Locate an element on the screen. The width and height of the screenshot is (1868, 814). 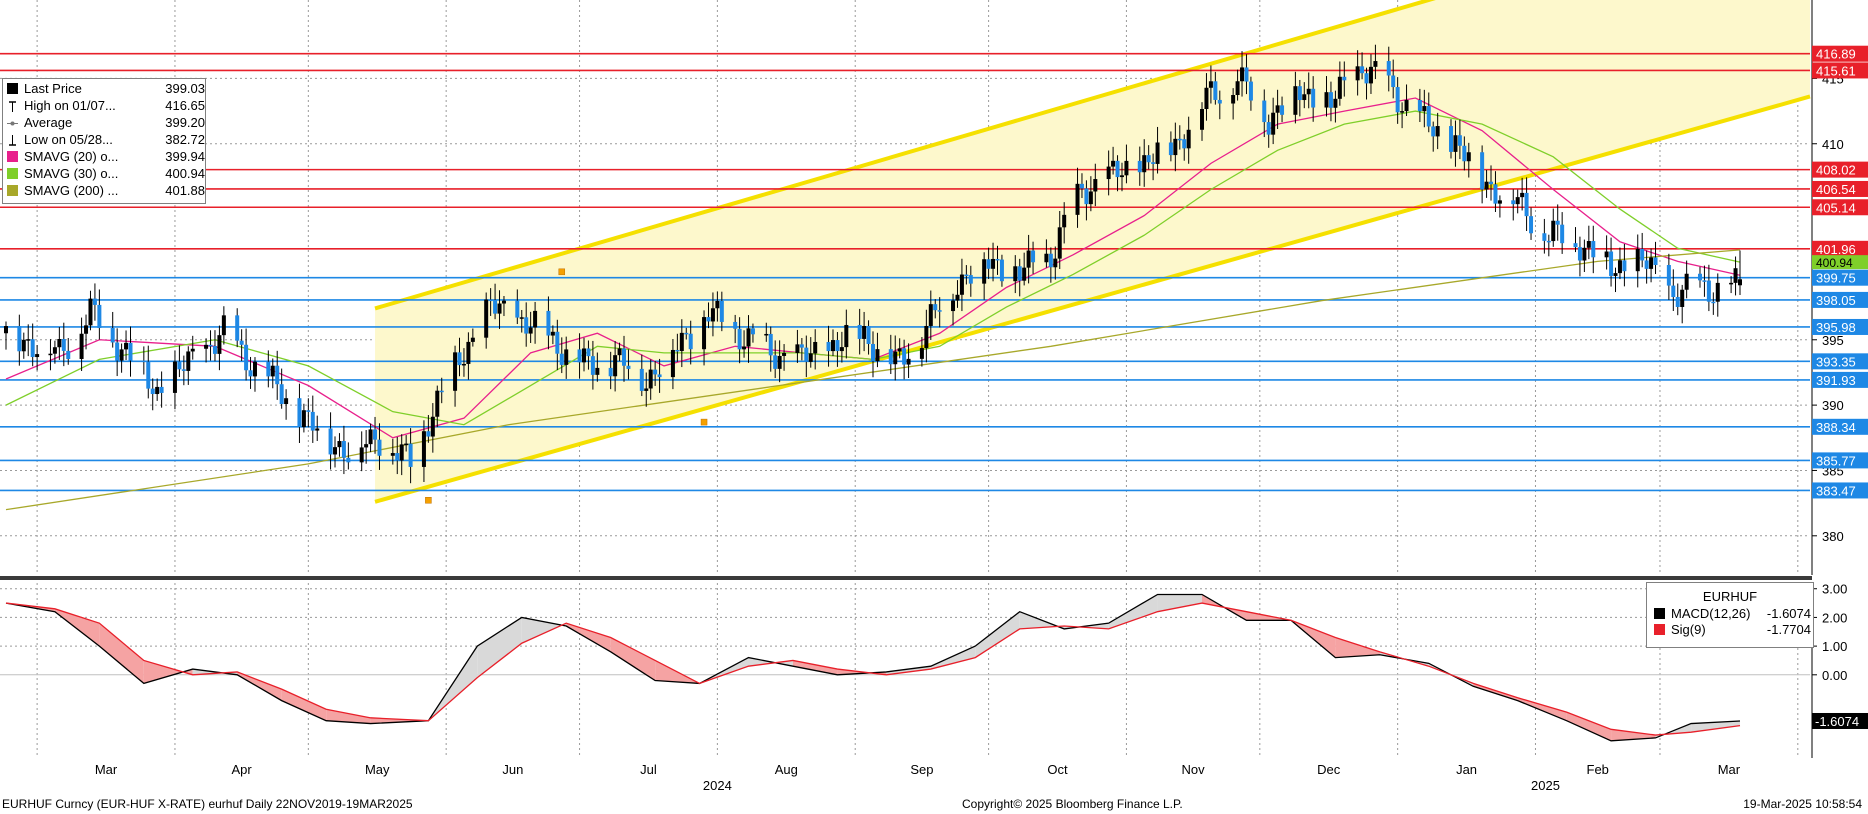
legend-item-value: 401.88 is located at coordinates (185, 190).